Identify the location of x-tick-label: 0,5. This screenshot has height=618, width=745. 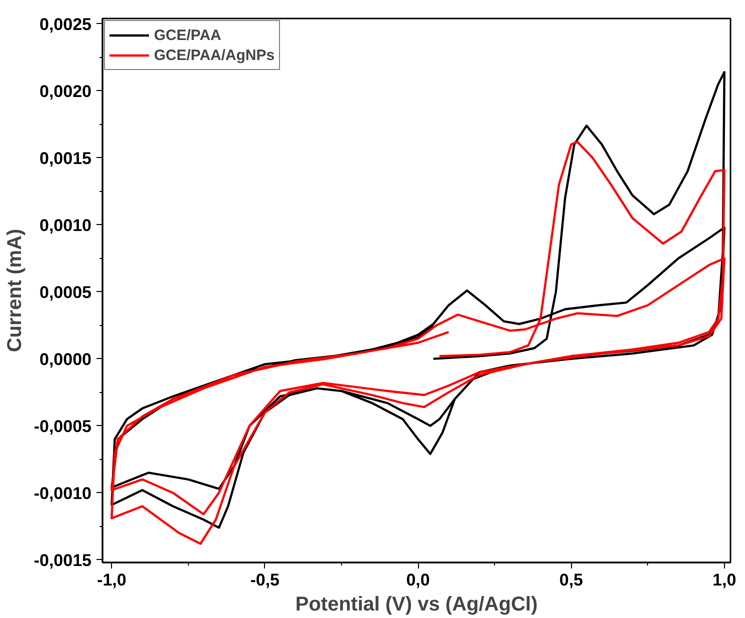
(571, 580).